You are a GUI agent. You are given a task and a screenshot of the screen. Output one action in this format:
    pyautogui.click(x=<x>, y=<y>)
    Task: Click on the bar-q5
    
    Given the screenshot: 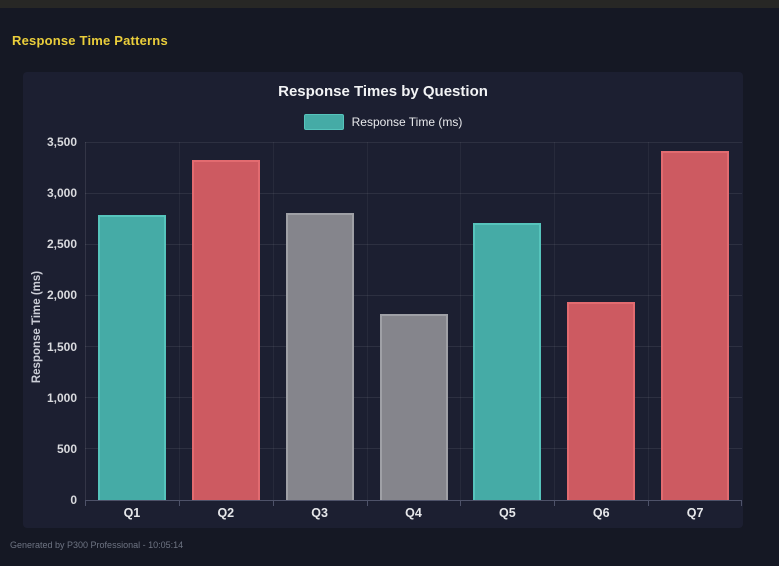 What is the action you would take?
    pyautogui.click(x=507, y=361)
    